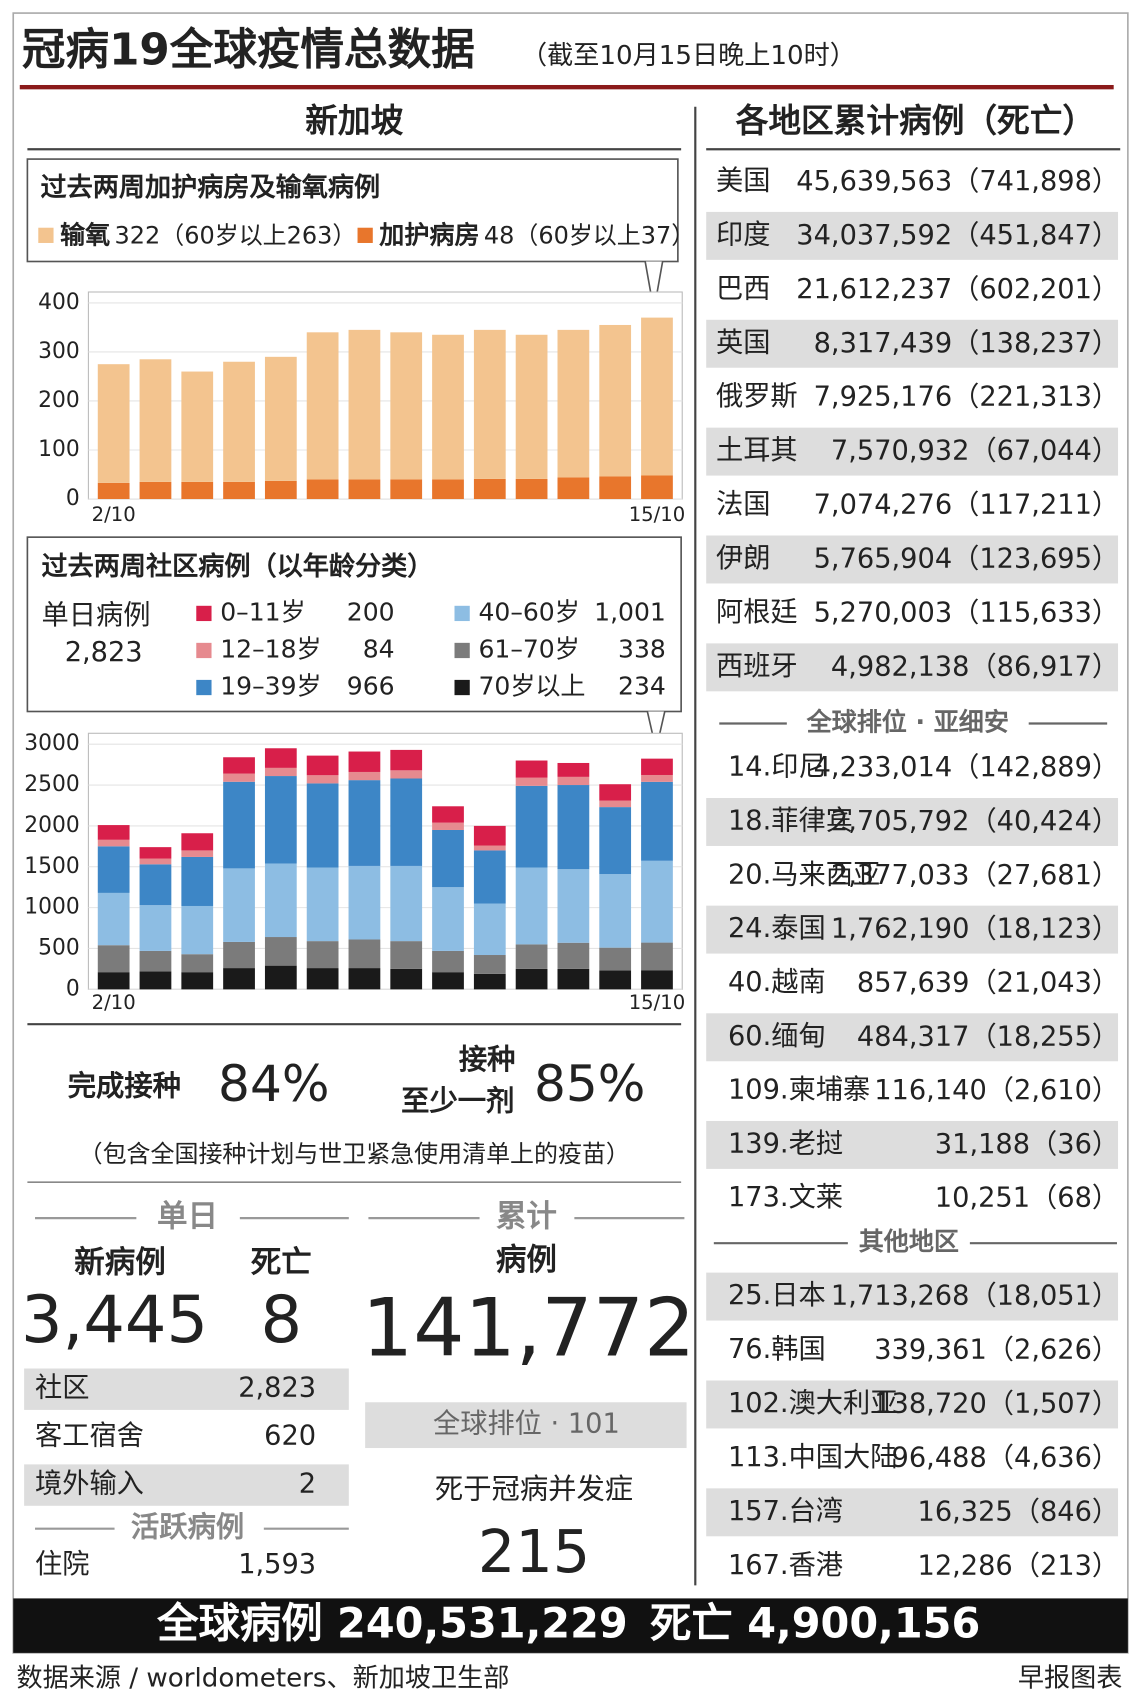 This screenshot has height=1703, width=1140. I want to click on total-bar, so click(570, 1625).